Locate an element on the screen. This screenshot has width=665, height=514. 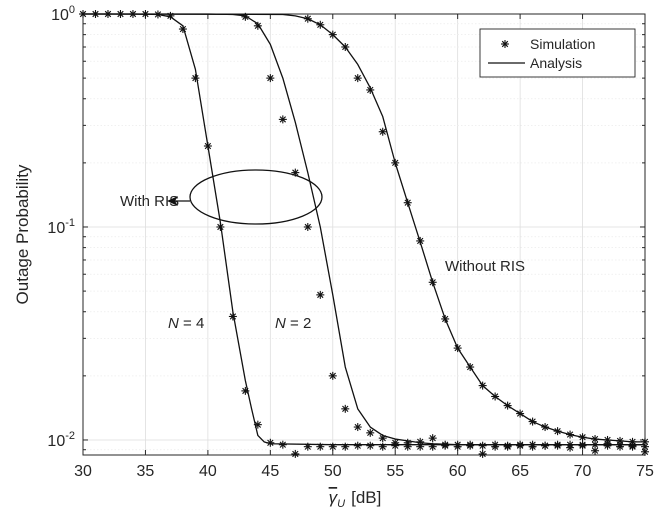
x-tick-label: 55 is located at coordinates (395, 471).